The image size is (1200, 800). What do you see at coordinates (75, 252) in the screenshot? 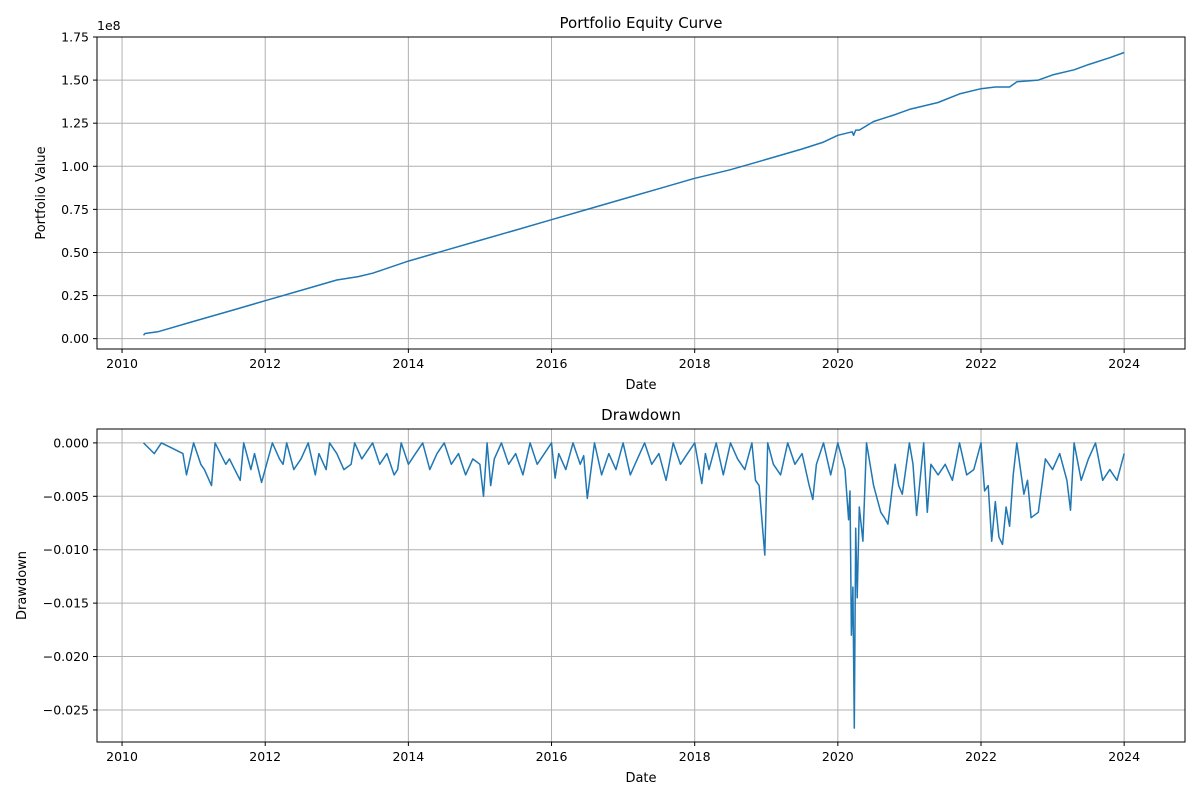
I see `equity-y-tick-label: 0.50` at bounding box center [75, 252].